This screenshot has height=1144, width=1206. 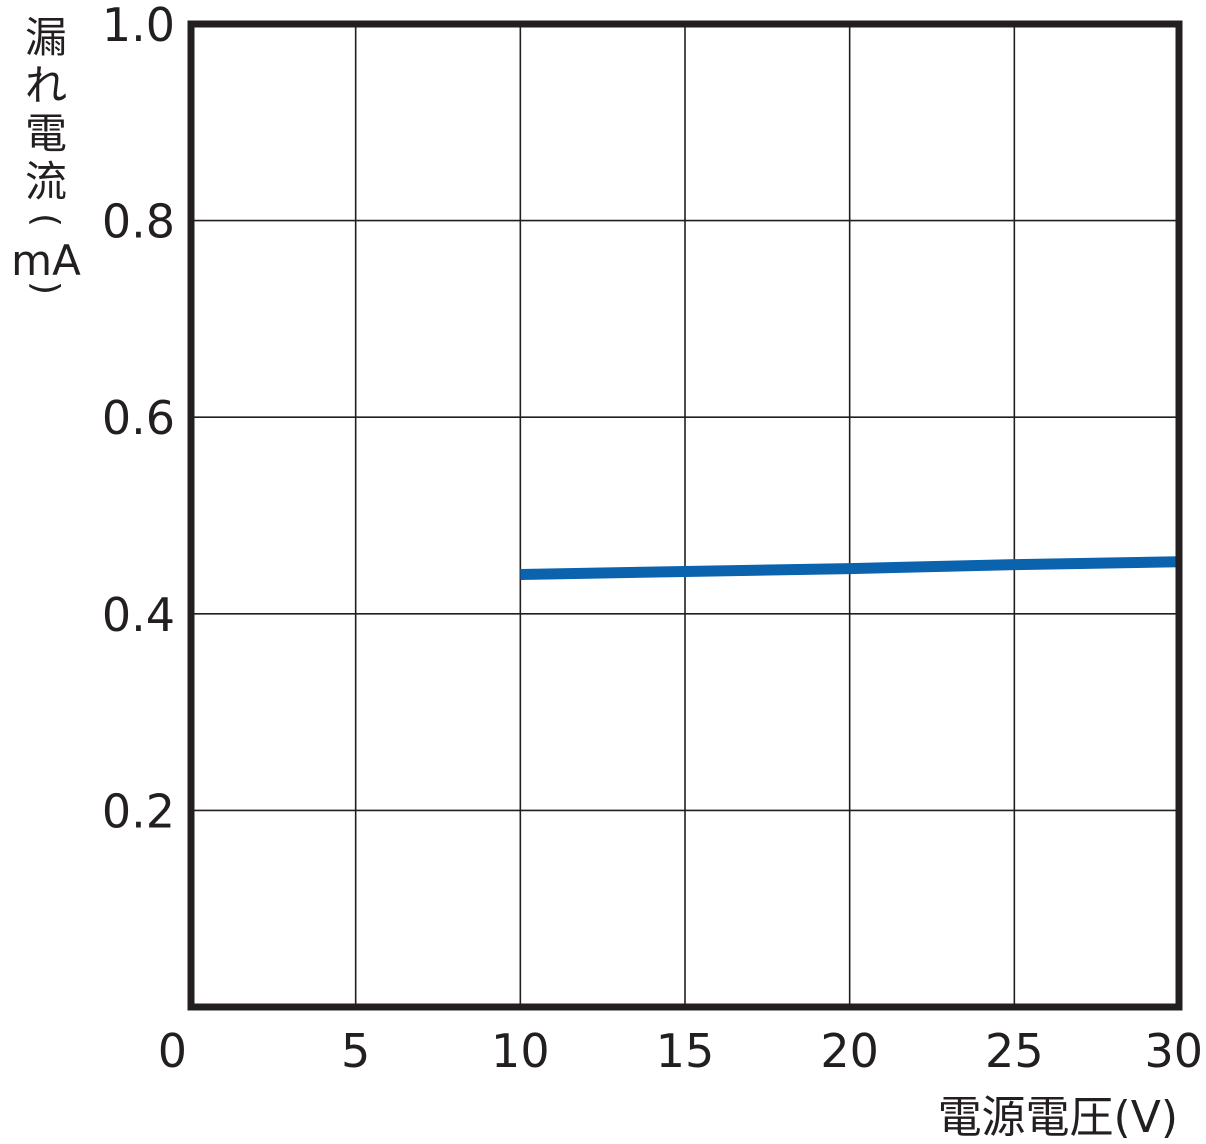 I want to click on y-tick-label: 0.4, so click(x=138, y=615).